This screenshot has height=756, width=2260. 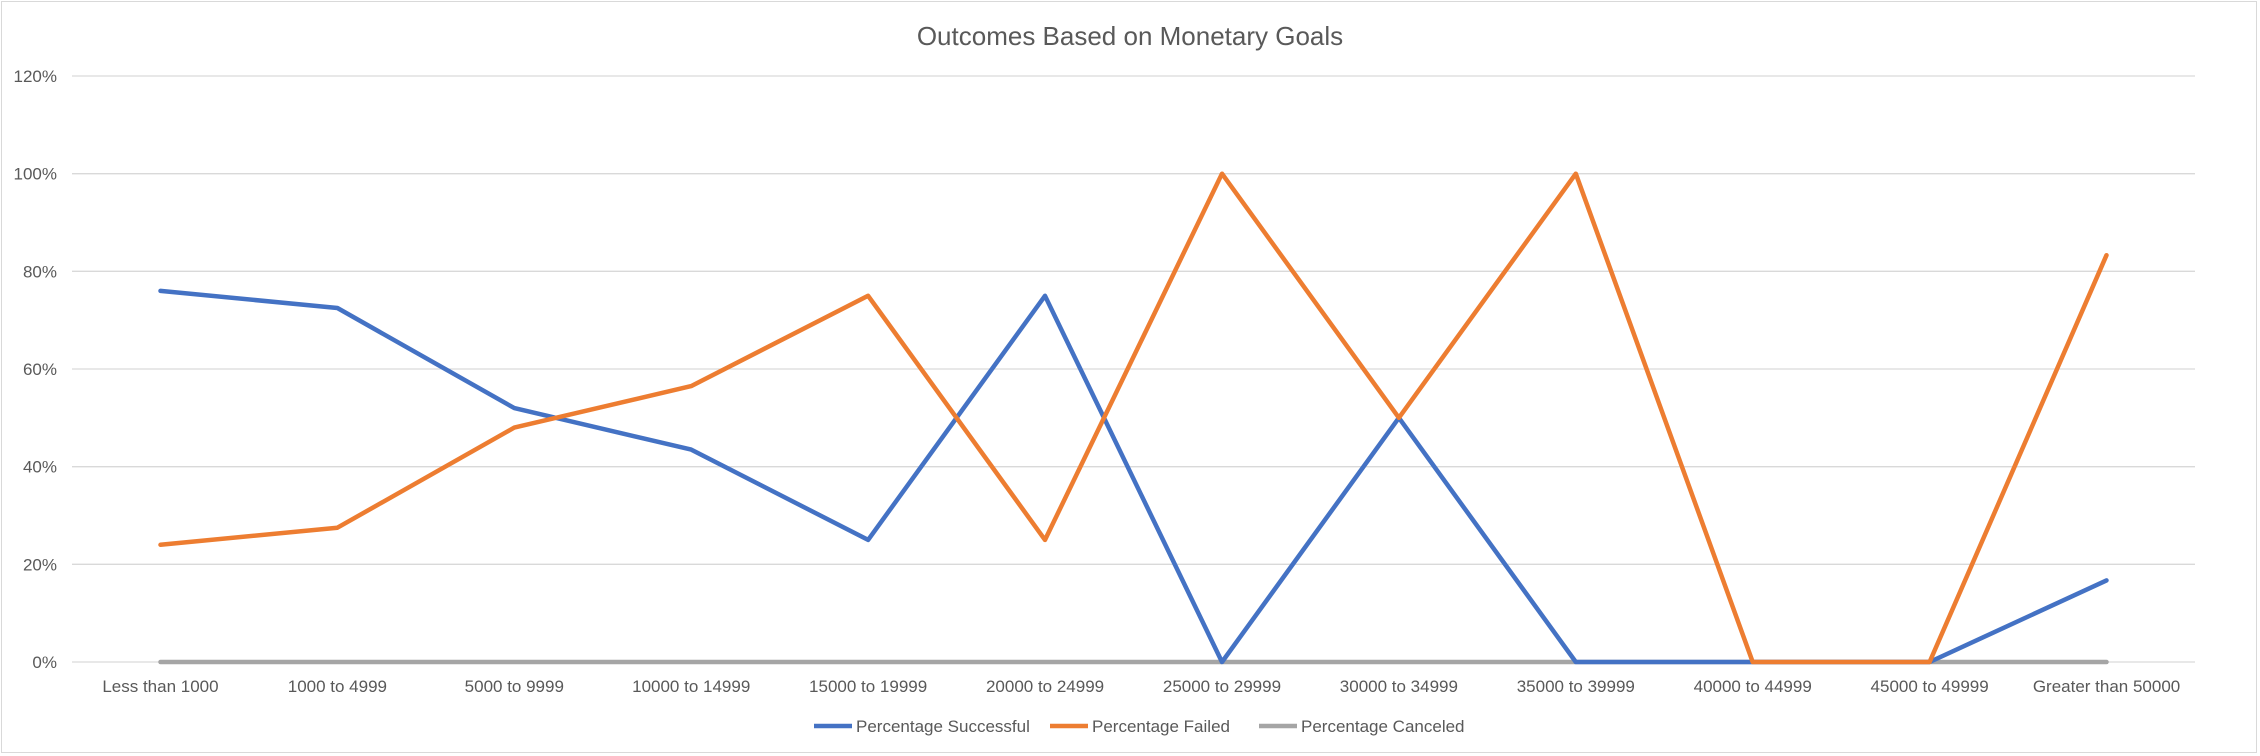 I want to click on y-axis: 0% 20% 40% 60% 80% 100% 120%, so click(x=35, y=369).